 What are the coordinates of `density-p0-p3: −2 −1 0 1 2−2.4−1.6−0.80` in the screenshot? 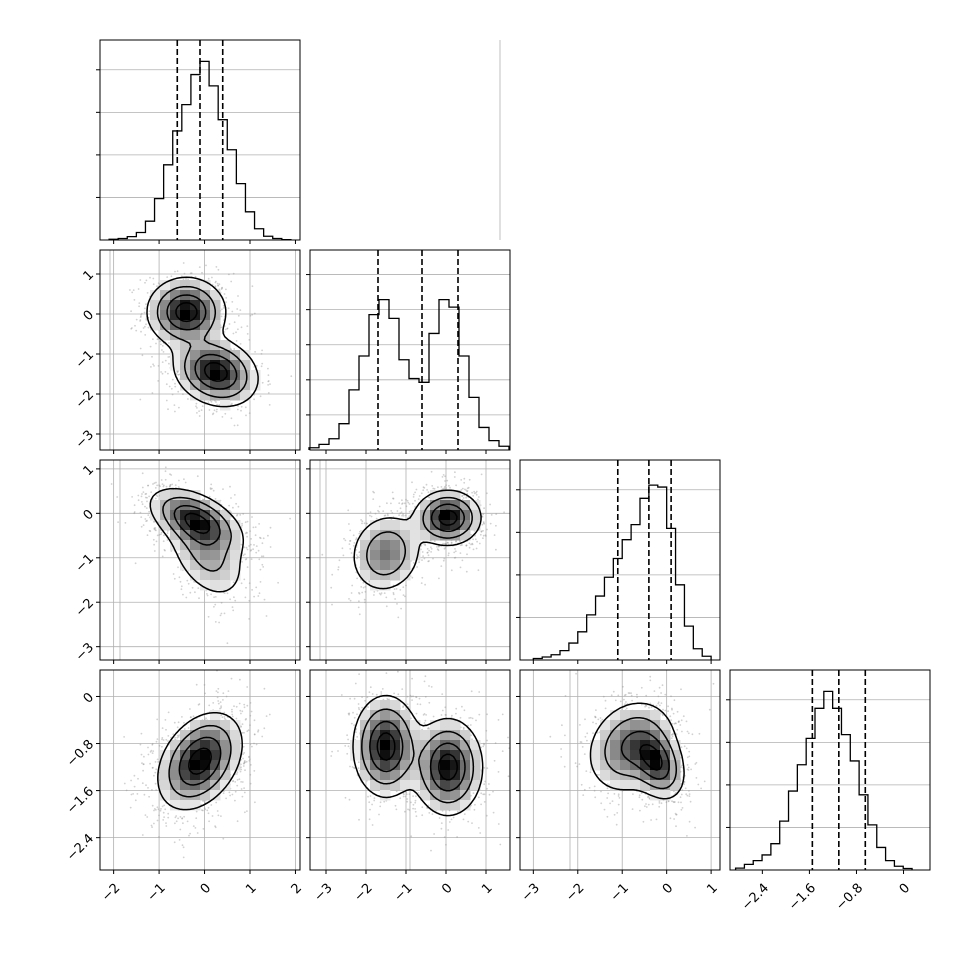 It's located at (184, 787).